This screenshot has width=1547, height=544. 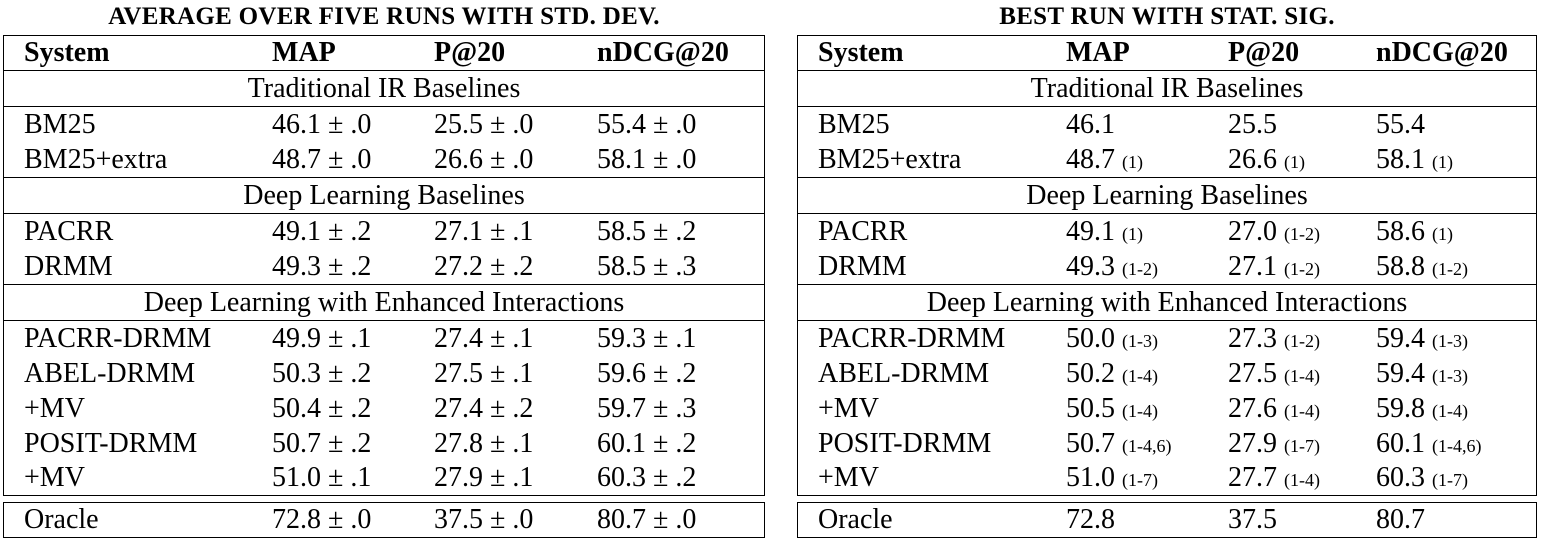 What do you see at coordinates (1302, 374) in the screenshot?
I see `p20-cell: 27.5 (1-4)` at bounding box center [1302, 374].